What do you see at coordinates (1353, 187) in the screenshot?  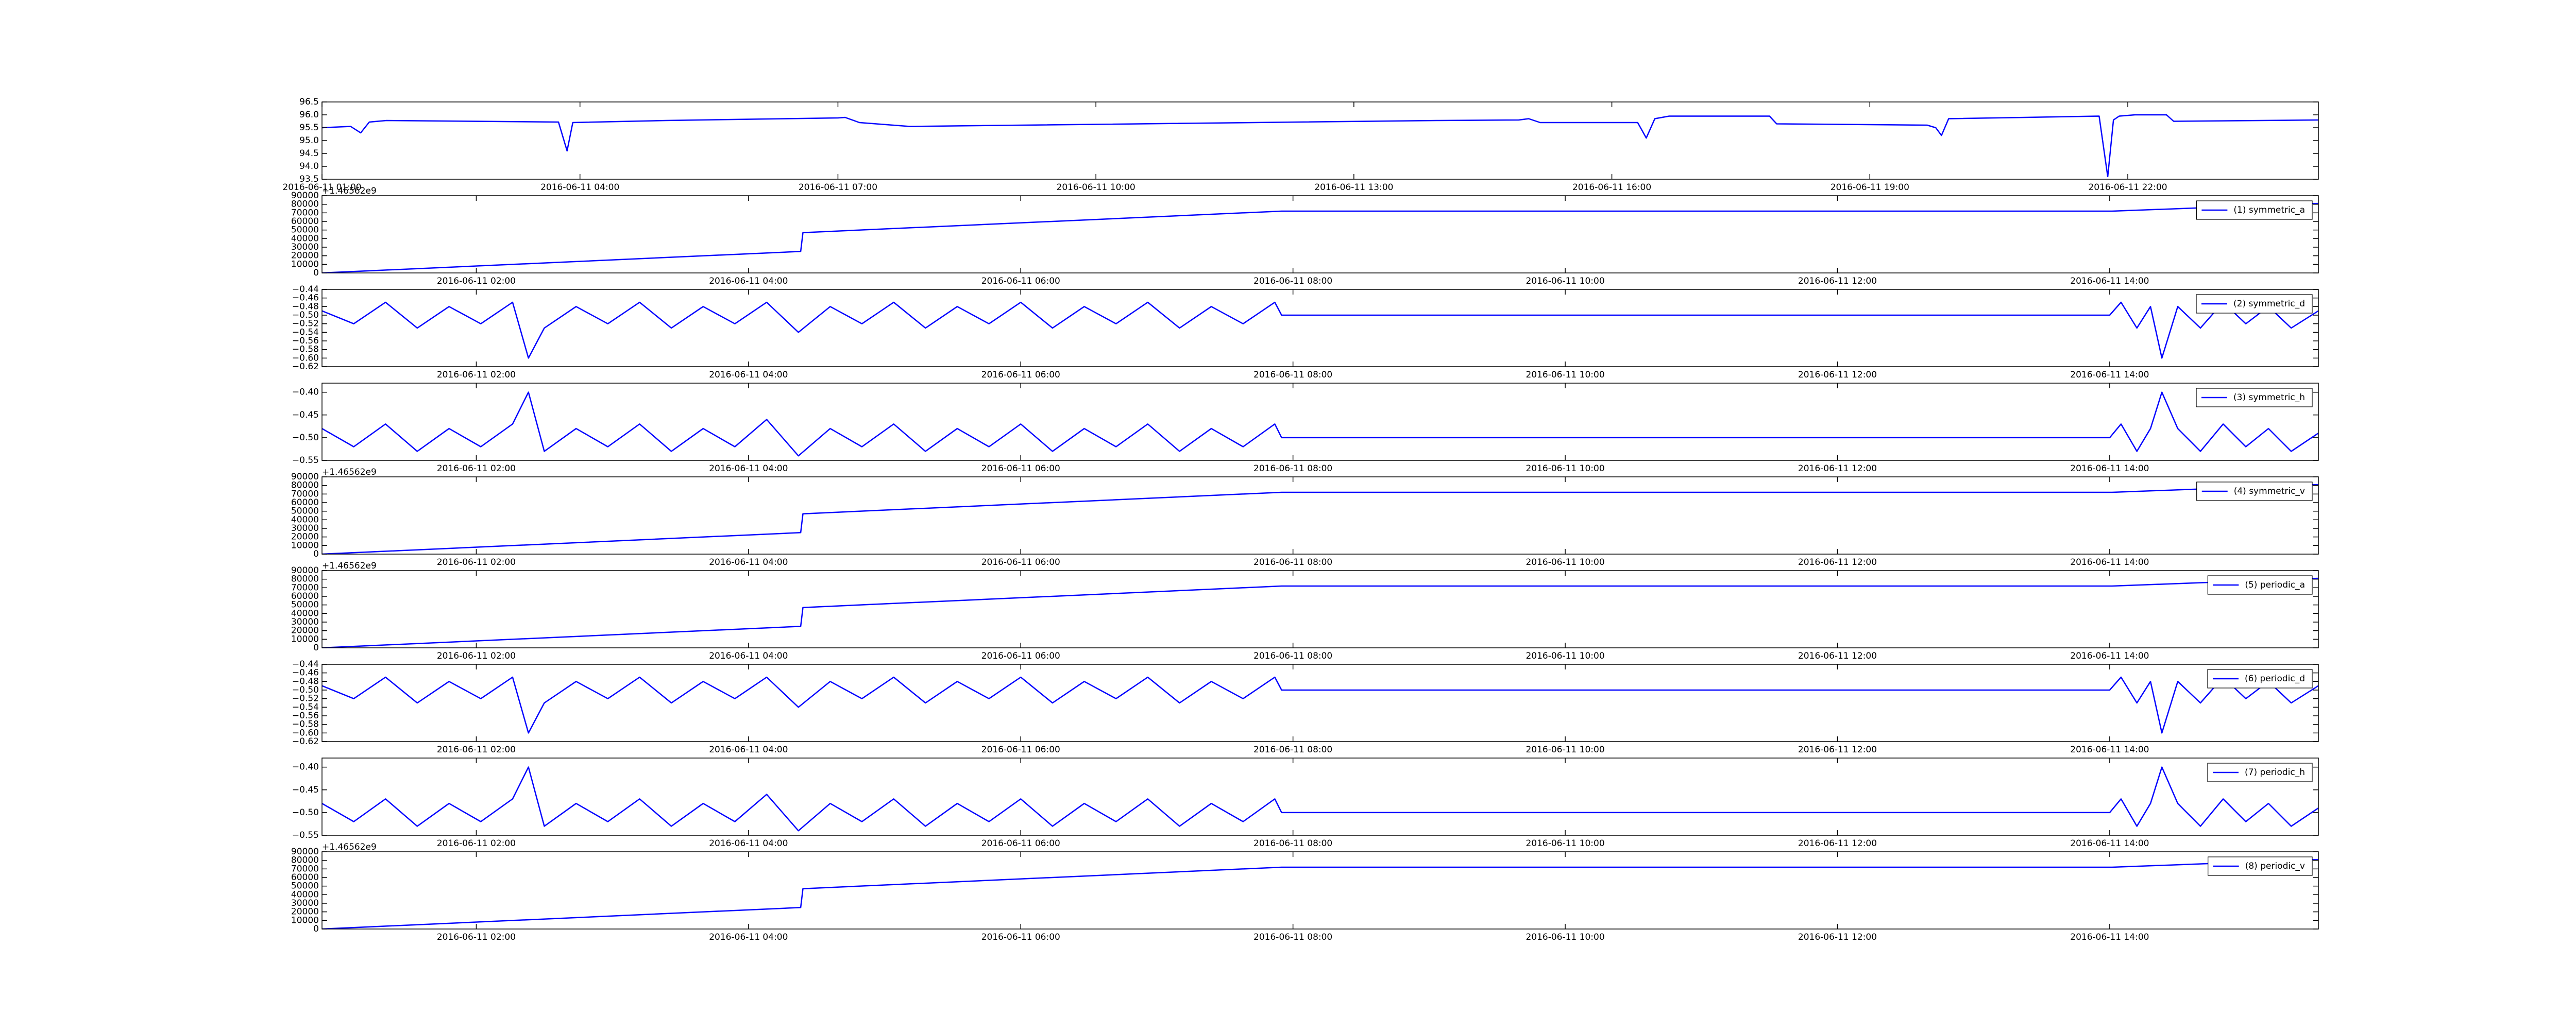 I see `x-tick-label: 2016-06-11 13:00` at bounding box center [1353, 187].